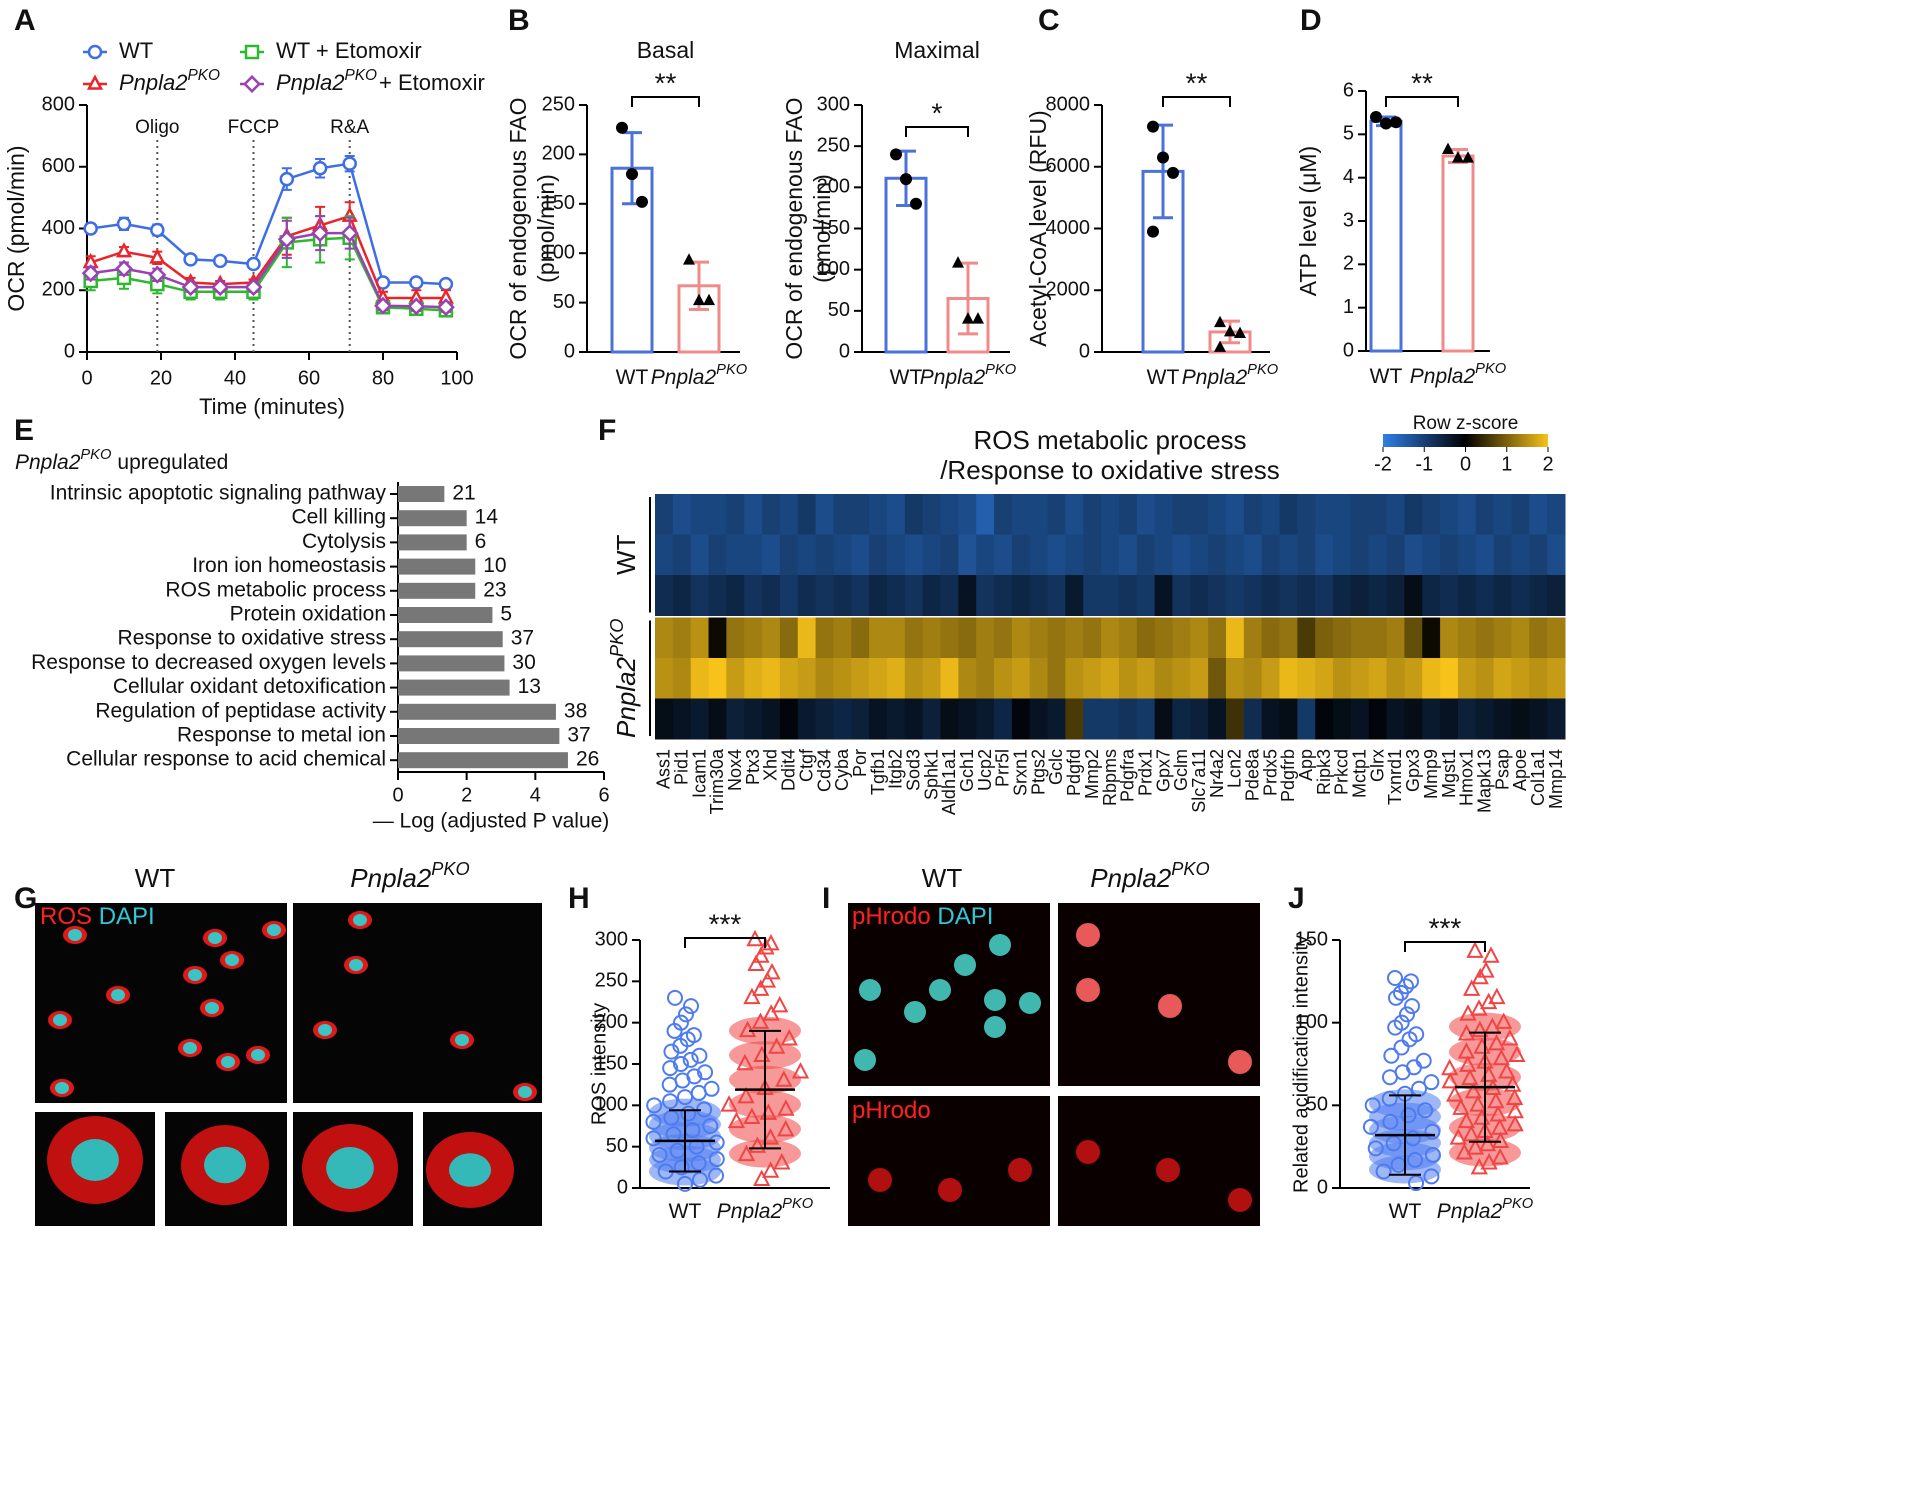 Image resolution: width=1920 pixels, height=1509 pixels. Describe the element at coordinates (97, 916) in the screenshot. I see `stain-label: ROS DAPI` at that location.